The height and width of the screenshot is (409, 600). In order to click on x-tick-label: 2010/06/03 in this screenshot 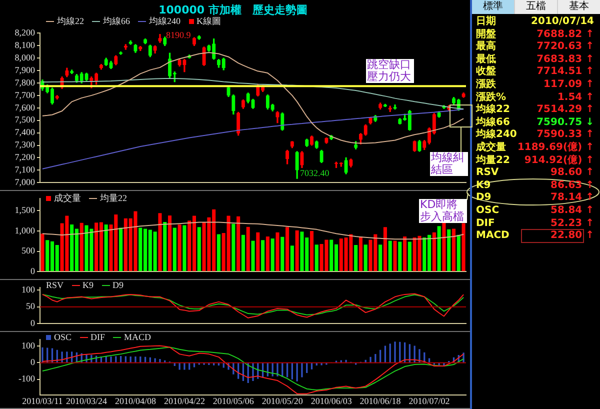, I will do `click(331, 401)`.